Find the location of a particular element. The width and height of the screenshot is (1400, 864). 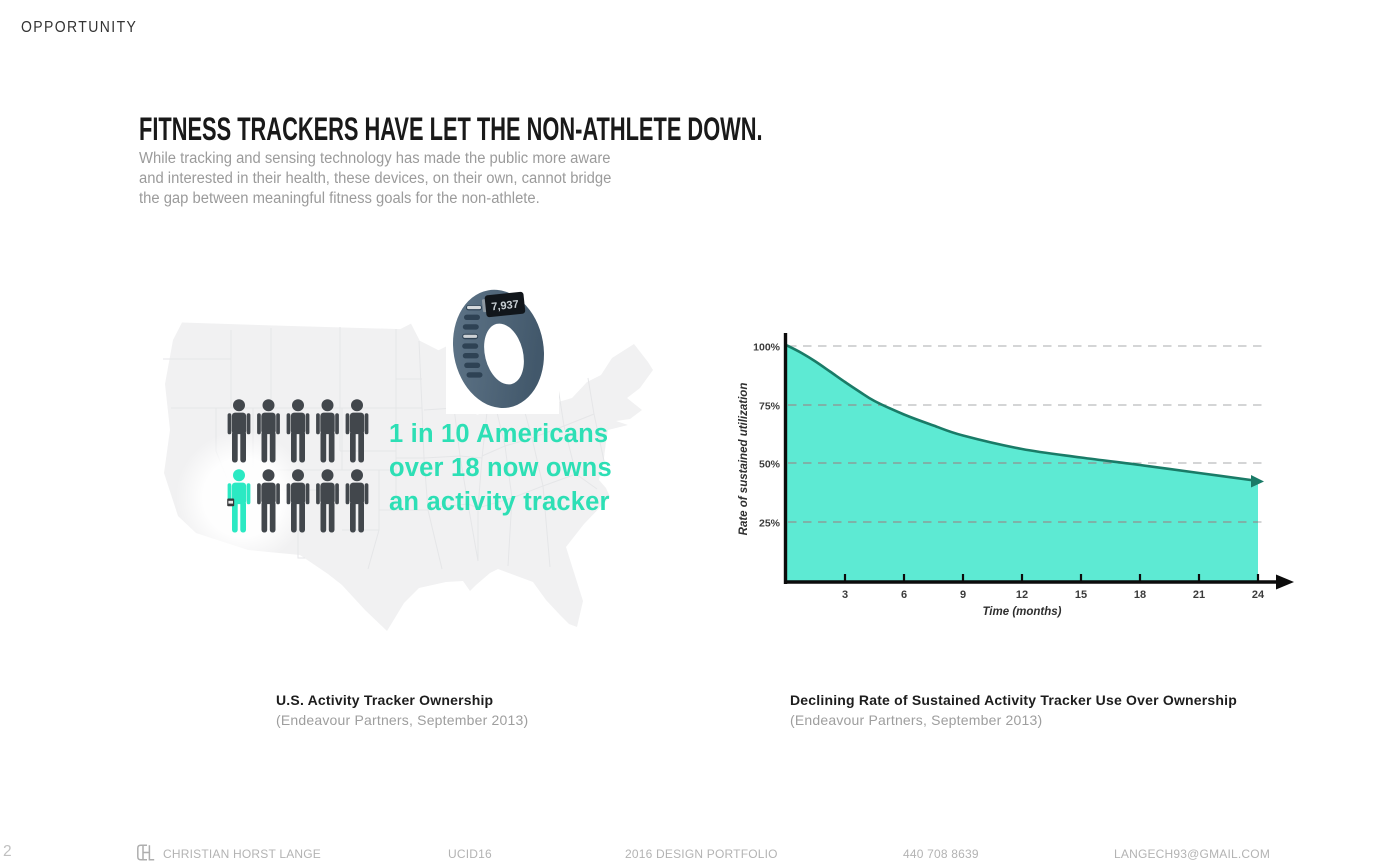

svg-text: 24 is located at coordinates (1258, 595).